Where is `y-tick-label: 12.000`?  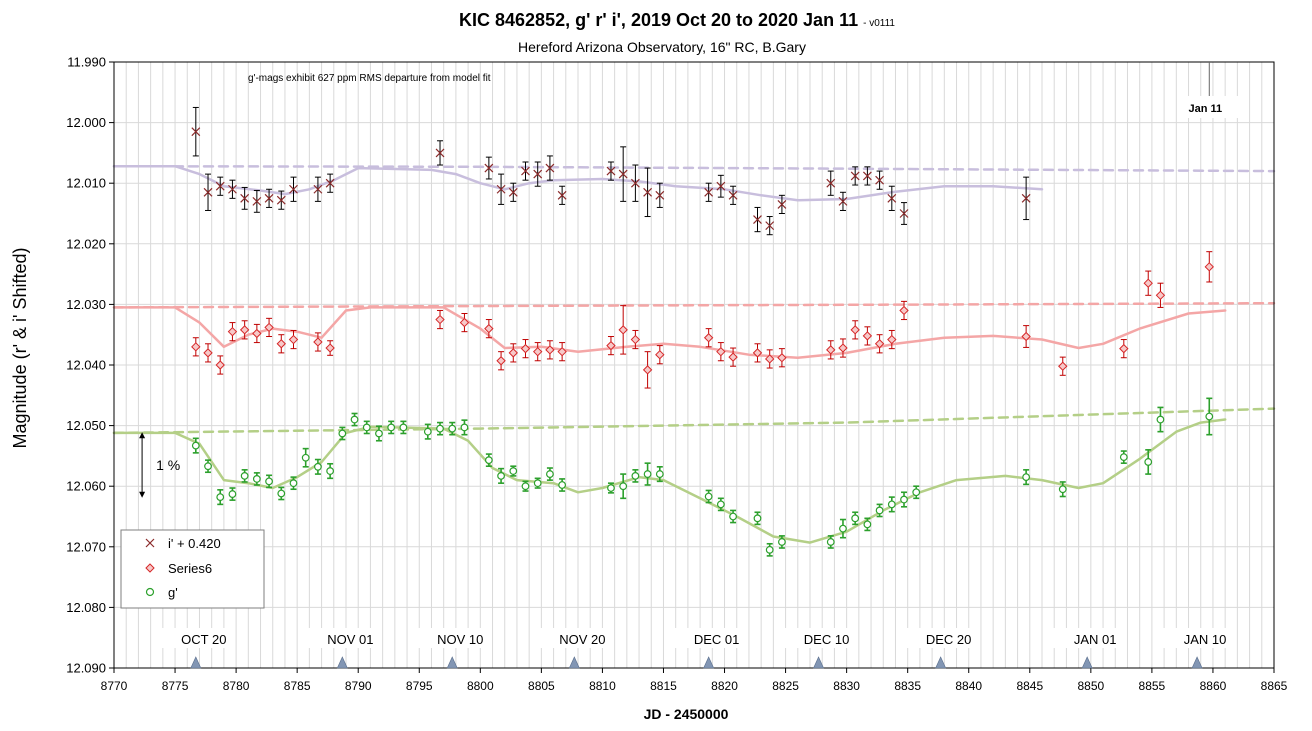 y-tick-label: 12.000 is located at coordinates (86, 122).